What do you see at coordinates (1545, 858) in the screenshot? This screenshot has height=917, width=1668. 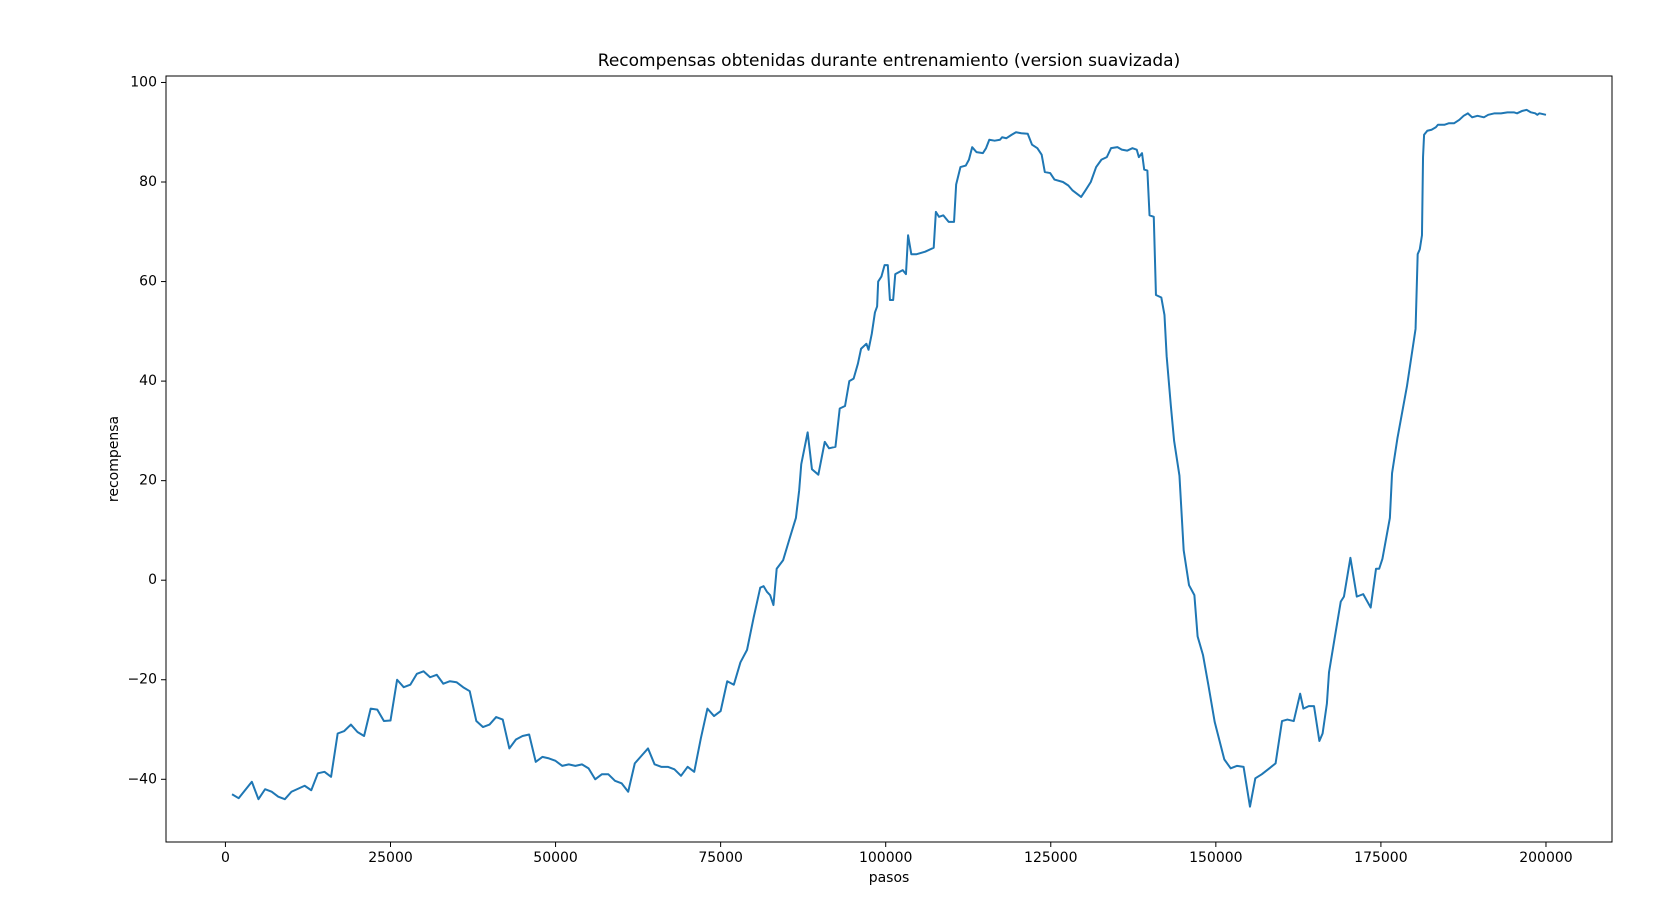 I see `x-tick-label: 200000` at bounding box center [1545, 858].